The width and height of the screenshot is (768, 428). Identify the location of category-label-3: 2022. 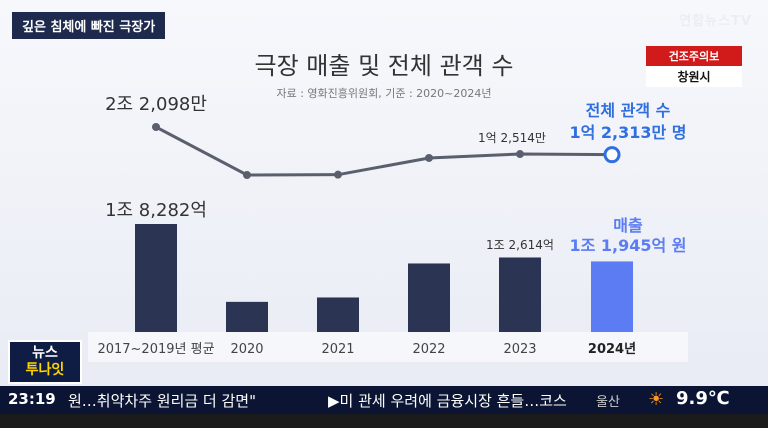
(428, 349).